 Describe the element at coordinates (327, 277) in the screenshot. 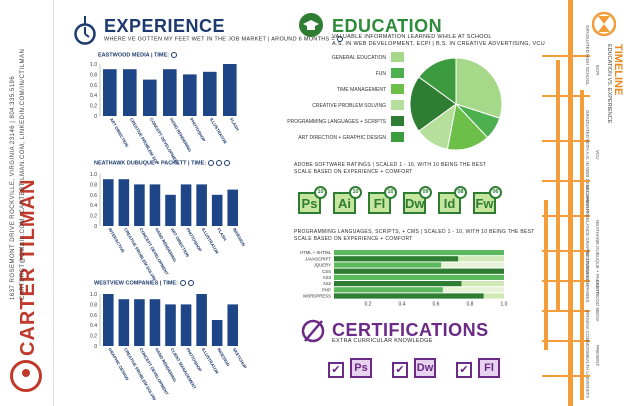

I see `category-label: AS3` at that location.